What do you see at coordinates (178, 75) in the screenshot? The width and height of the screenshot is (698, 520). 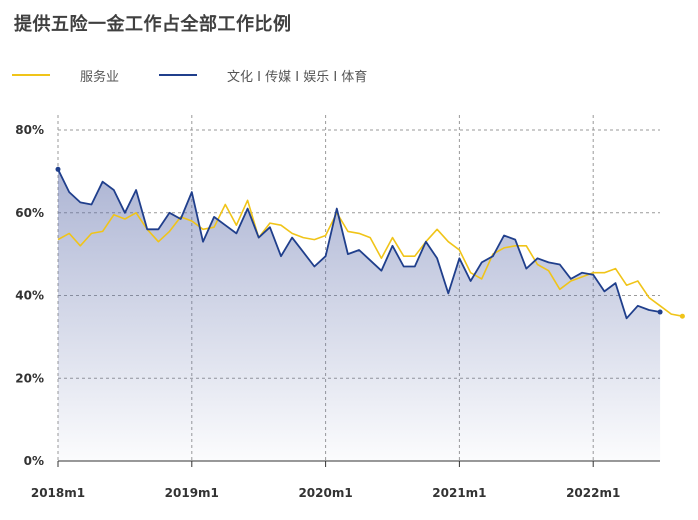 I see `legend-swatch-culture` at bounding box center [178, 75].